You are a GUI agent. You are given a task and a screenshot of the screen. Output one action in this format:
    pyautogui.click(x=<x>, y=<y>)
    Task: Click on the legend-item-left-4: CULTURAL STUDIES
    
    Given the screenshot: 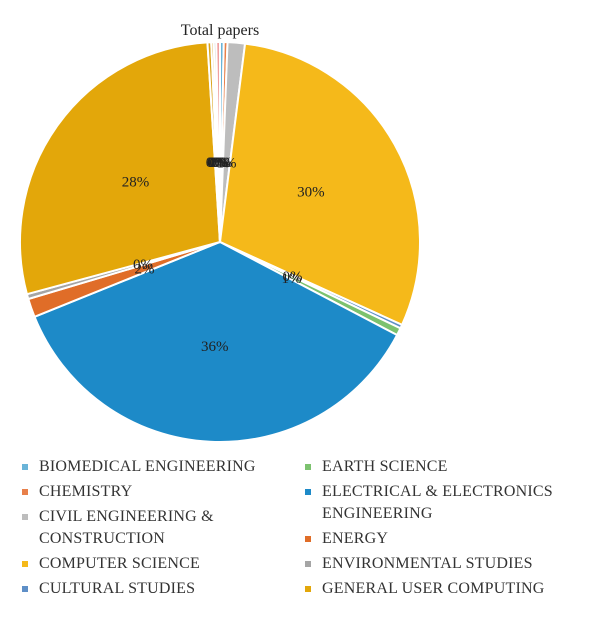 What is the action you would take?
    pyautogui.click(x=159, y=589)
    